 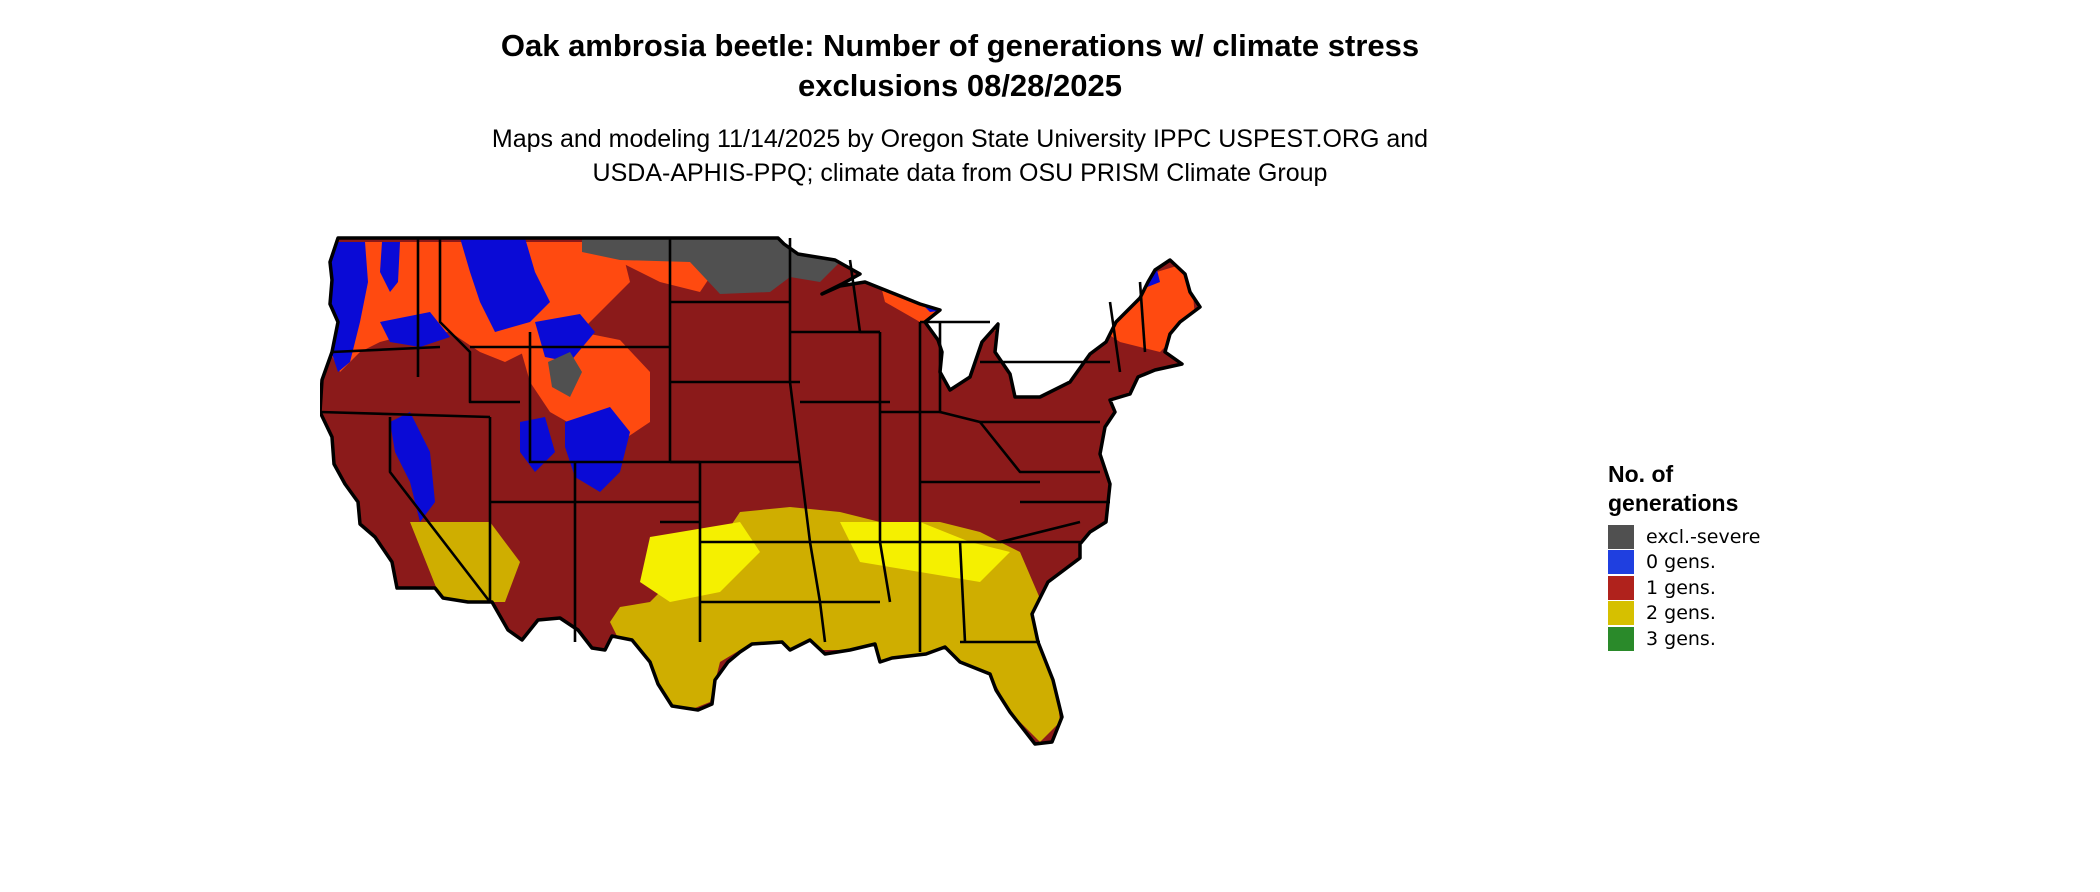 I want to click on legend-title-line2: generations, so click(x=1673, y=503).